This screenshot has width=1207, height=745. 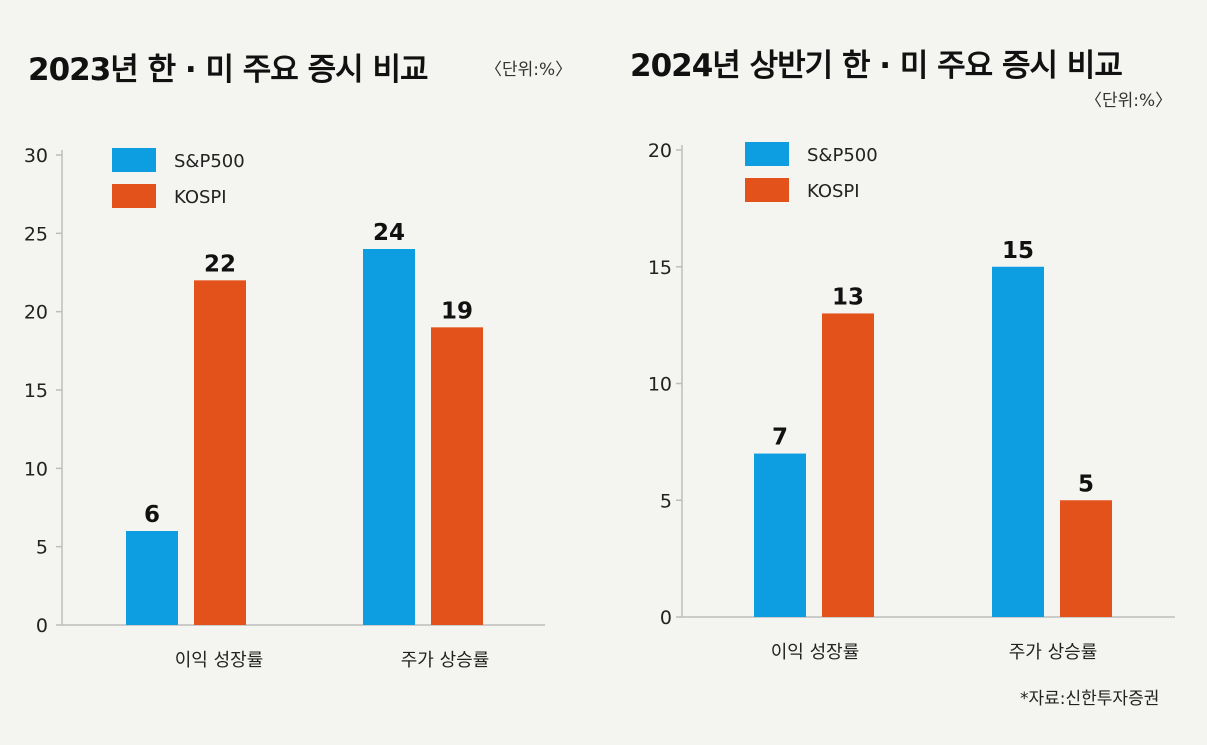 I want to click on data-label: 15, so click(x=1018, y=251).